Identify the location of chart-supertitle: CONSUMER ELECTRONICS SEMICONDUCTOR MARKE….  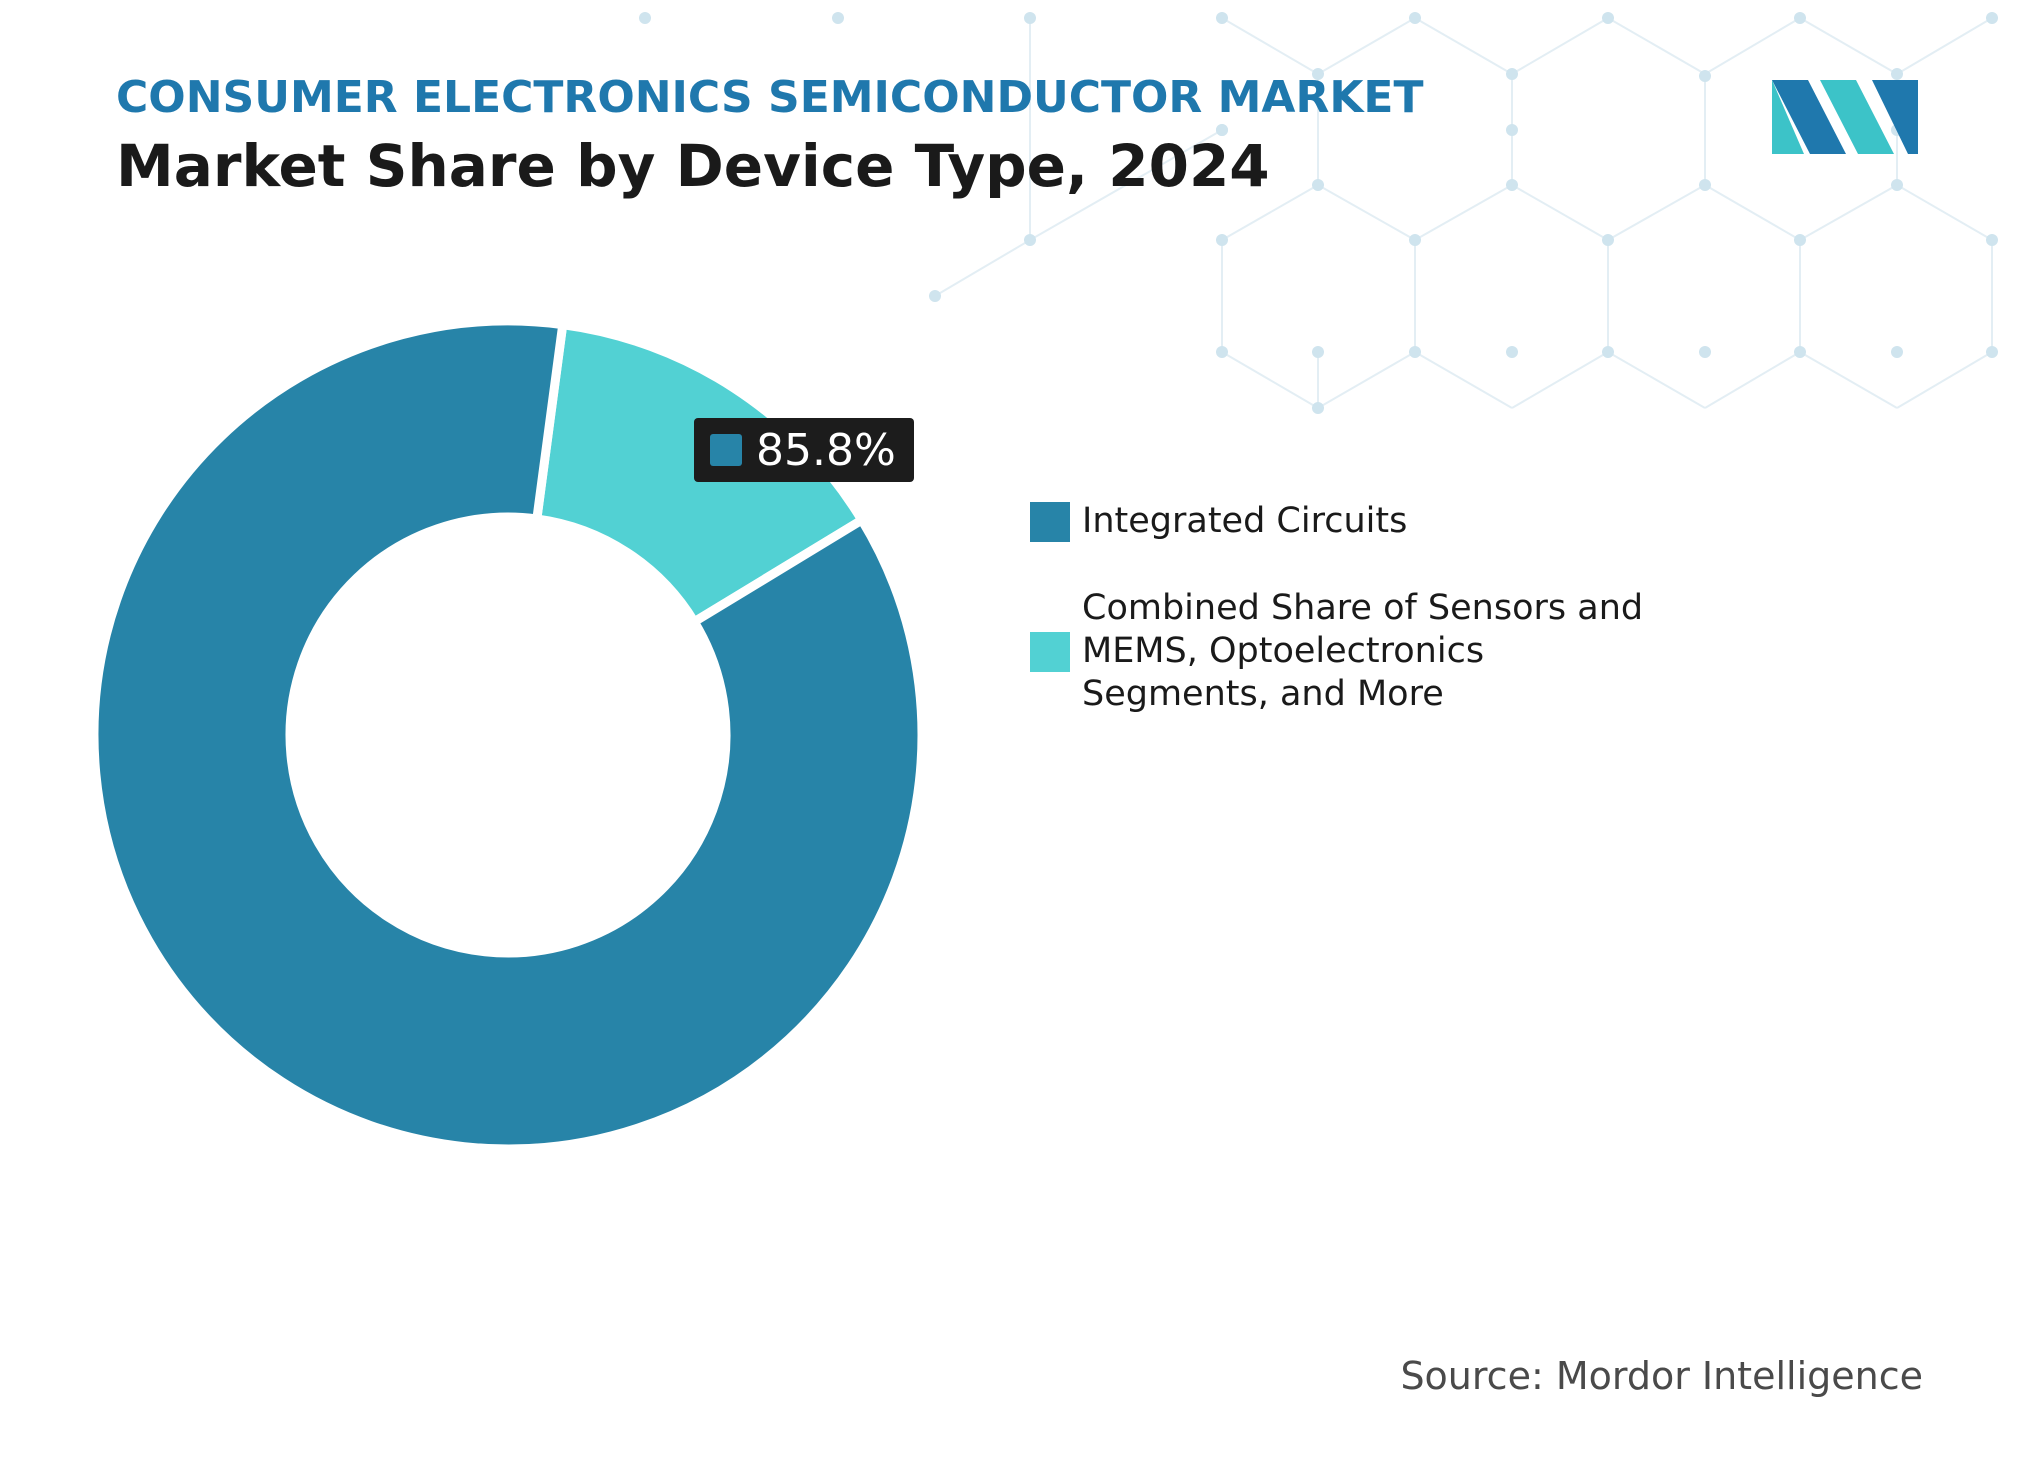
(770, 97).